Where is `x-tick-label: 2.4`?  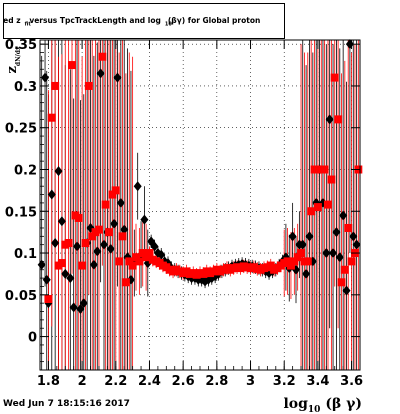
x-tick-label: 2.4 is located at coordinates (149, 381).